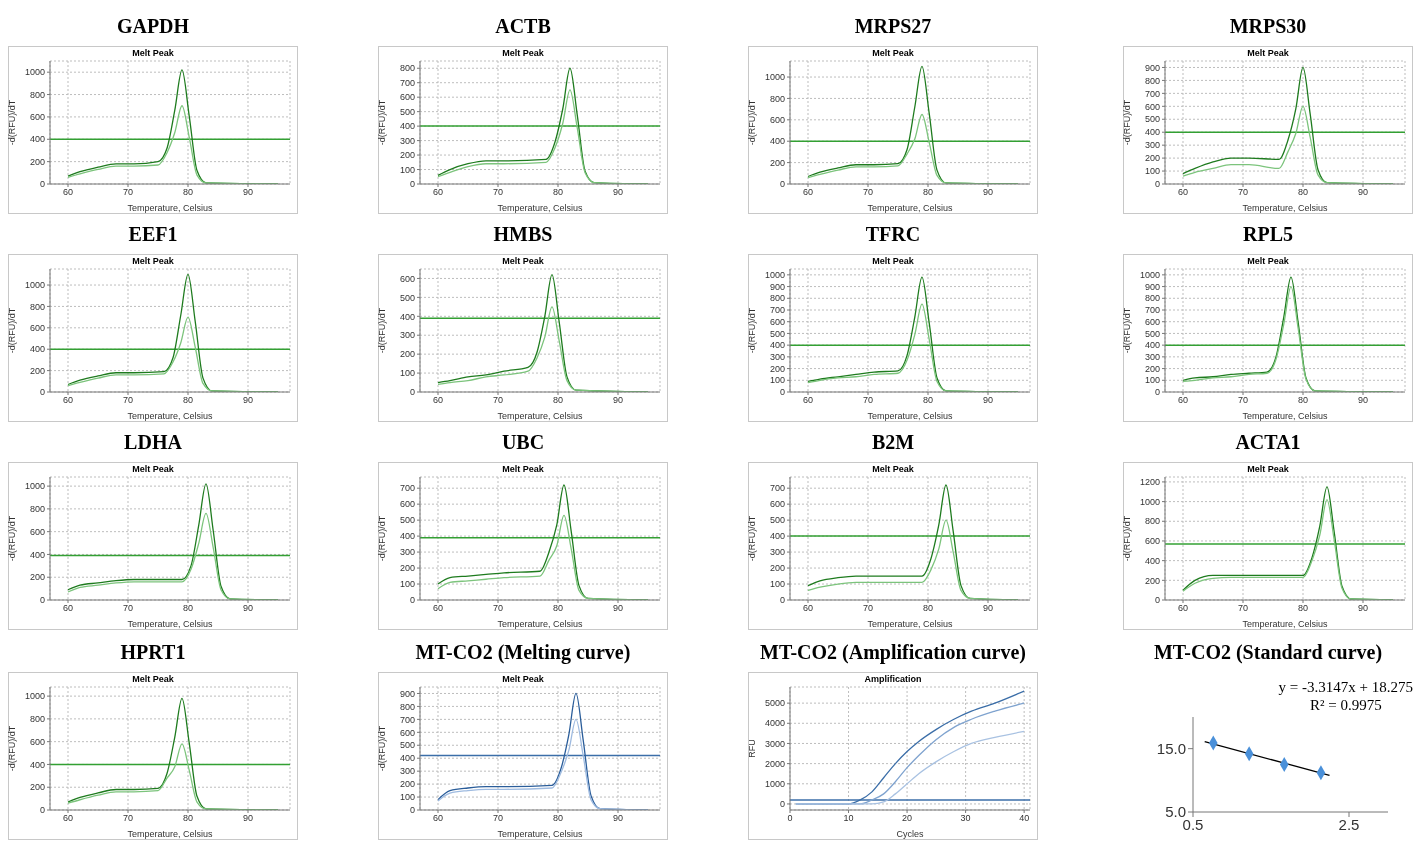 This screenshot has width=1427, height=847. I want to click on chart-title: ACTA1, so click(1268, 442).